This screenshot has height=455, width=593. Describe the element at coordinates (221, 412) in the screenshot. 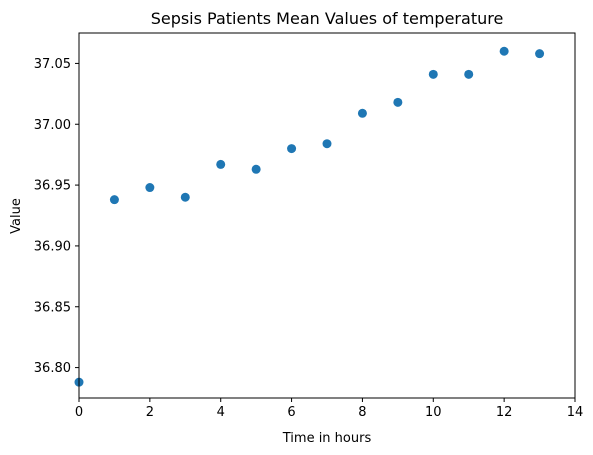

I see `x-tick-label: 4` at that location.